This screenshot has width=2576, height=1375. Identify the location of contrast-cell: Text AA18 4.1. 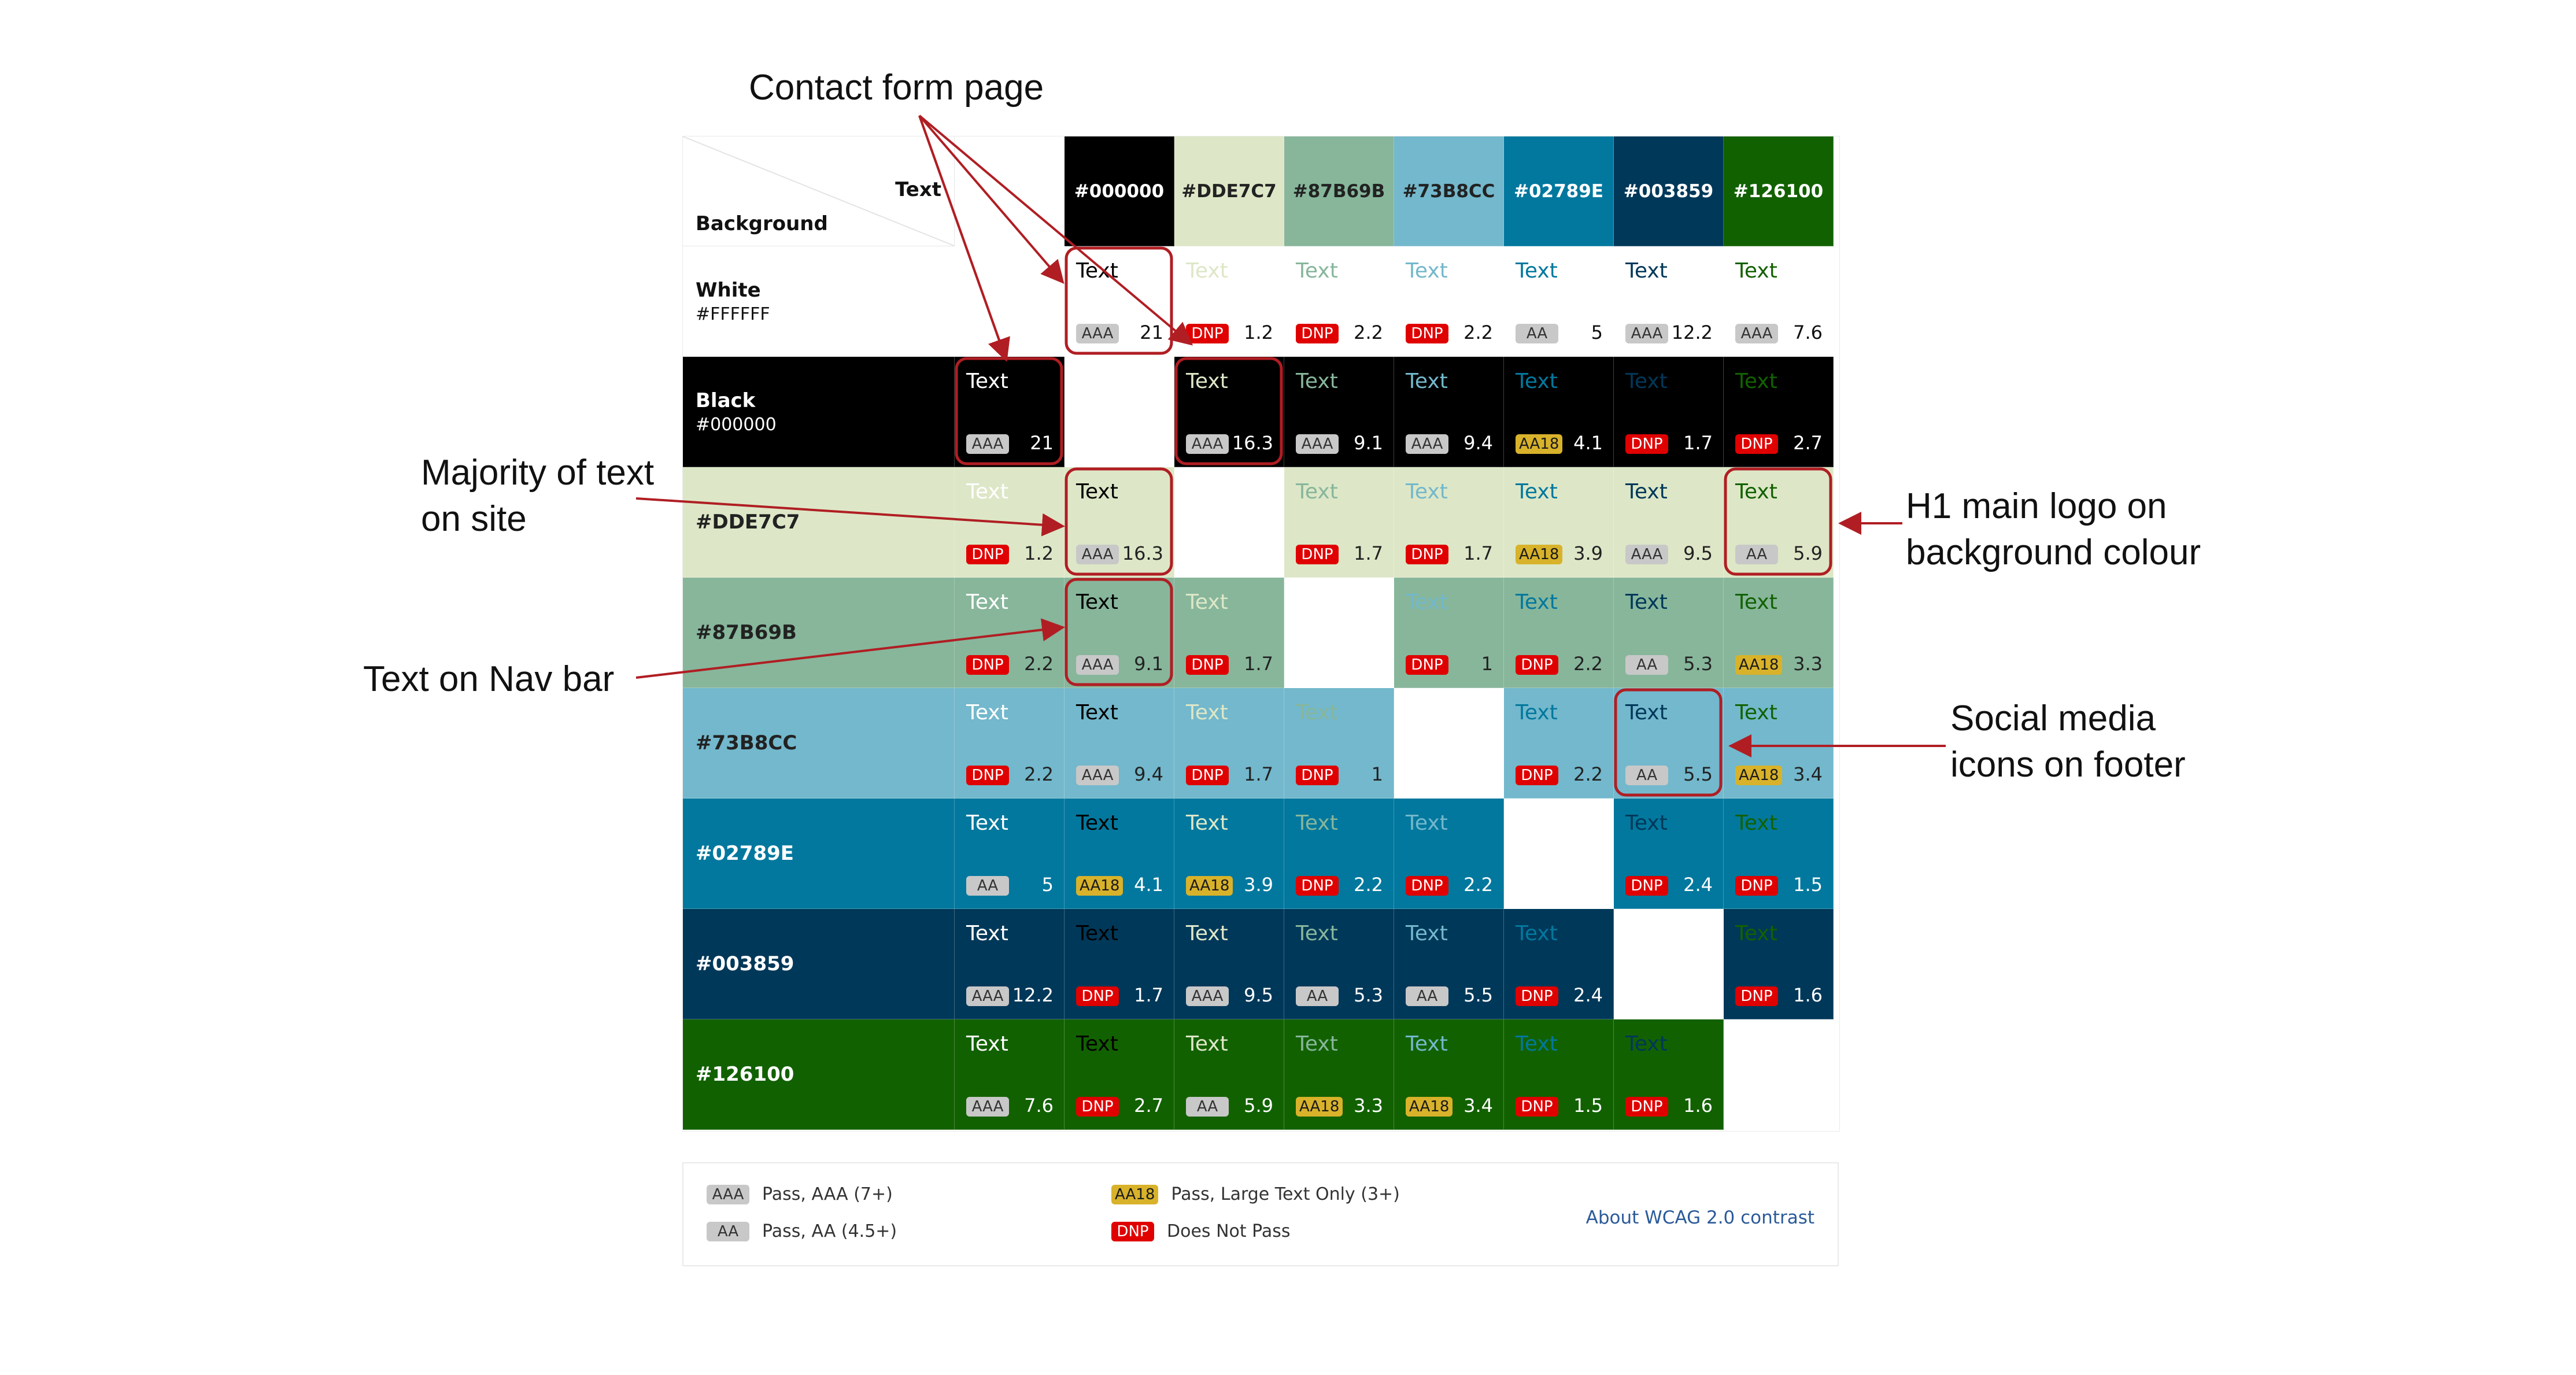
(1559, 412).